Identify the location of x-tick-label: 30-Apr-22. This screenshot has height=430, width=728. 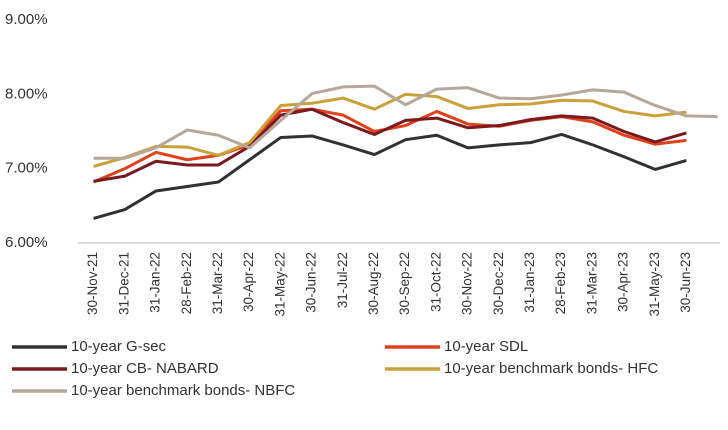
(248, 282).